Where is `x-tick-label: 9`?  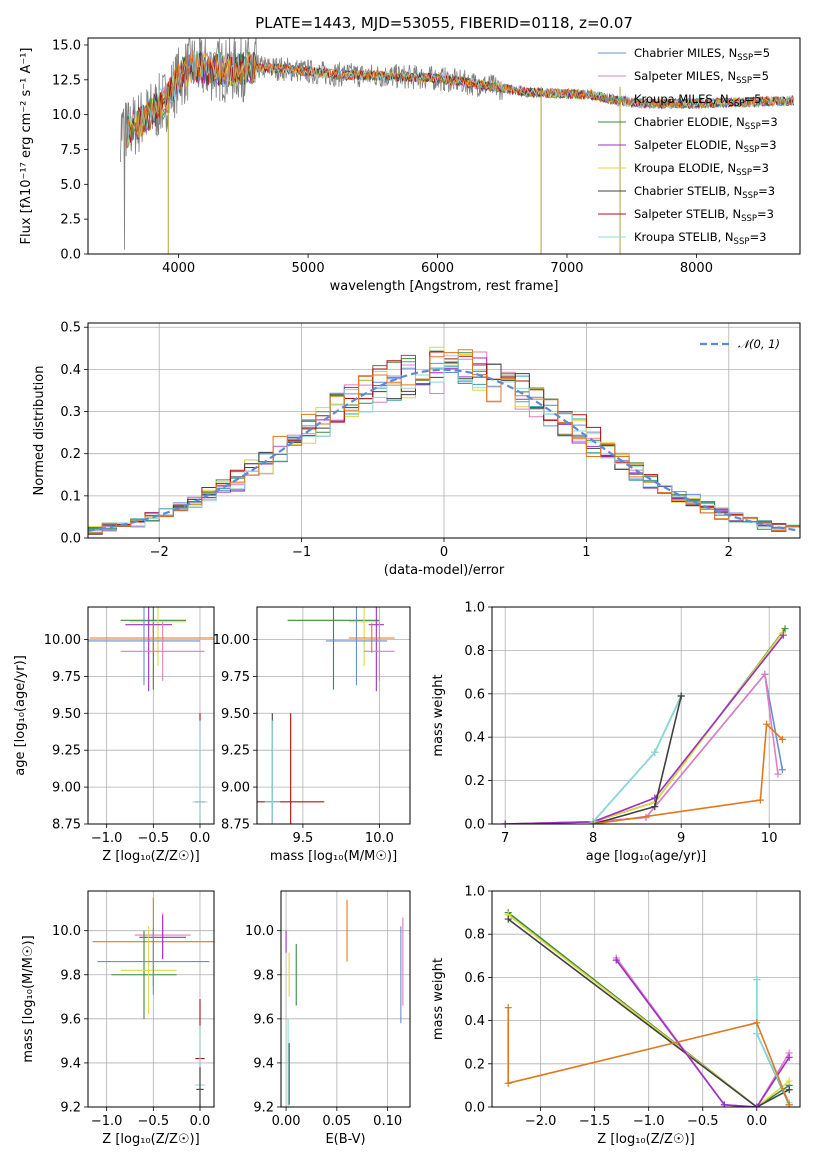
x-tick-label: 9 is located at coordinates (681, 838).